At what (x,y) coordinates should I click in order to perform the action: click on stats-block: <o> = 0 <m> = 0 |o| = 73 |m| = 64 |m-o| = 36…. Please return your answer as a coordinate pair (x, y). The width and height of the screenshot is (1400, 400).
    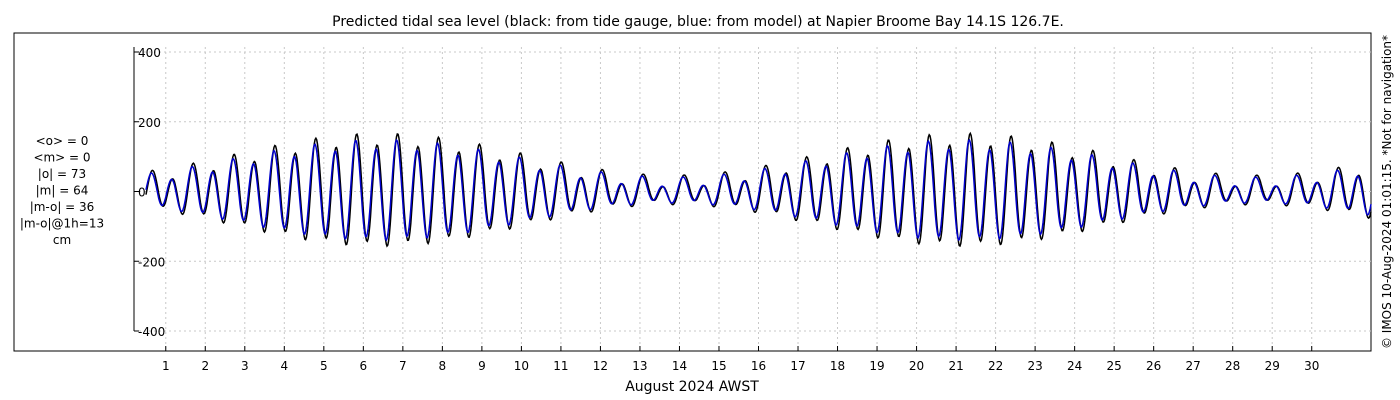
    Looking at the image, I should click on (62, 190).